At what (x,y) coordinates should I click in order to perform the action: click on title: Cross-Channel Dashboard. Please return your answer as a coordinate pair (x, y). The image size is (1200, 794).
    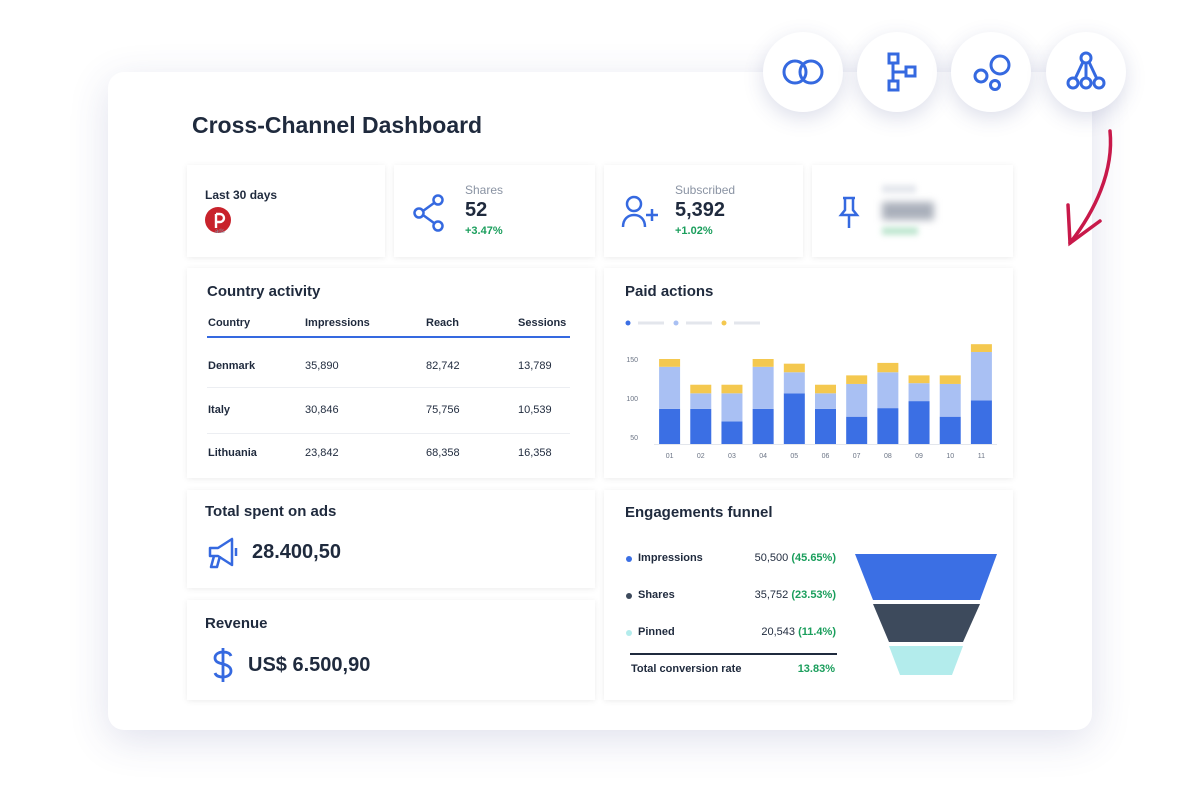
    Looking at the image, I should click on (337, 125).